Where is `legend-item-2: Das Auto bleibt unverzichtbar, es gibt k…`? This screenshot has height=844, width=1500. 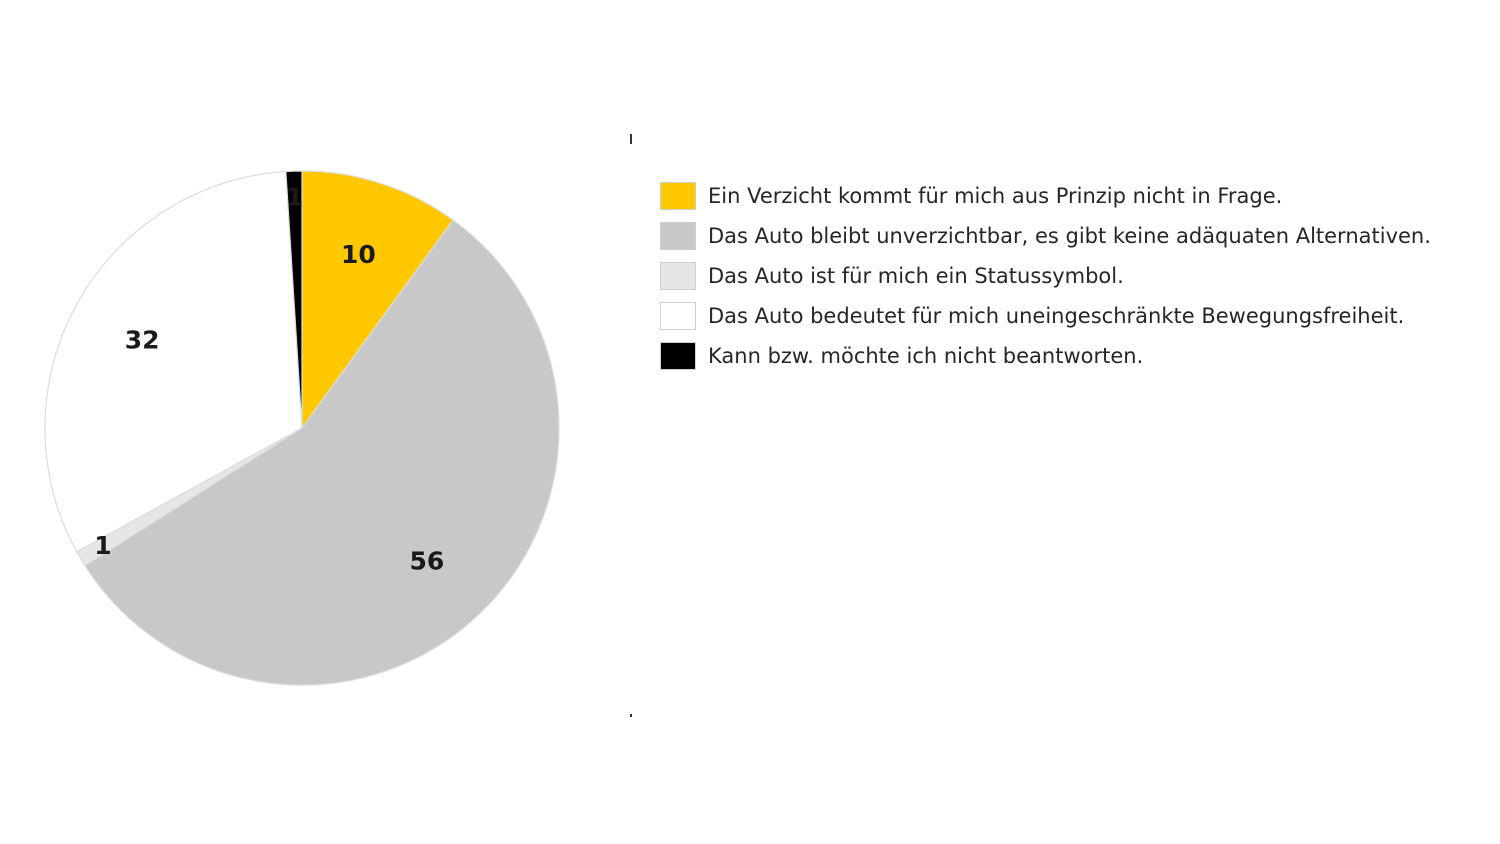 legend-item-2: Das Auto bleibt unverzichtbar, es gibt k… is located at coordinates (1070, 236).